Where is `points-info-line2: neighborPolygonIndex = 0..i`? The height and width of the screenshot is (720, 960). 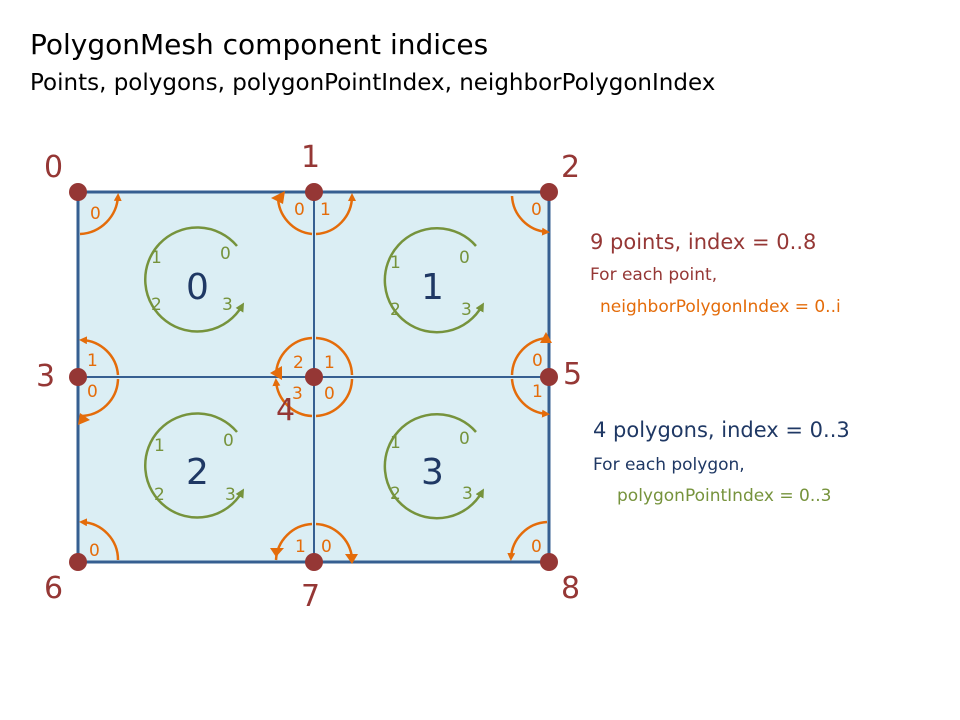
points-info-line2: neighborPolygonIndex = 0..i is located at coordinates (720, 307).